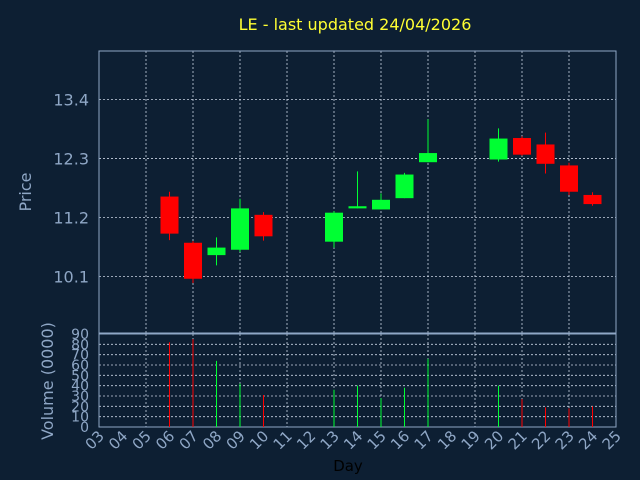 The image size is (640, 480). Describe the element at coordinates (80, 407) in the screenshot. I see `volume-tick-label: 20` at that location.